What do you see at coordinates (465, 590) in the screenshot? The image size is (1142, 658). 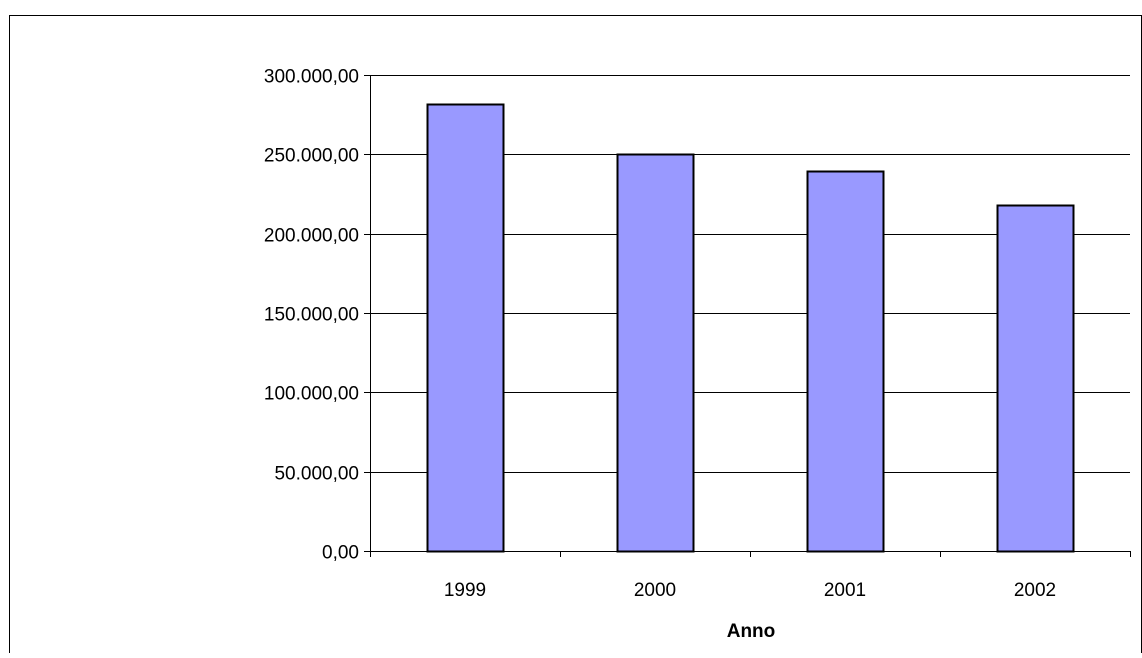 I see `x-tick-label: 1999` at bounding box center [465, 590].